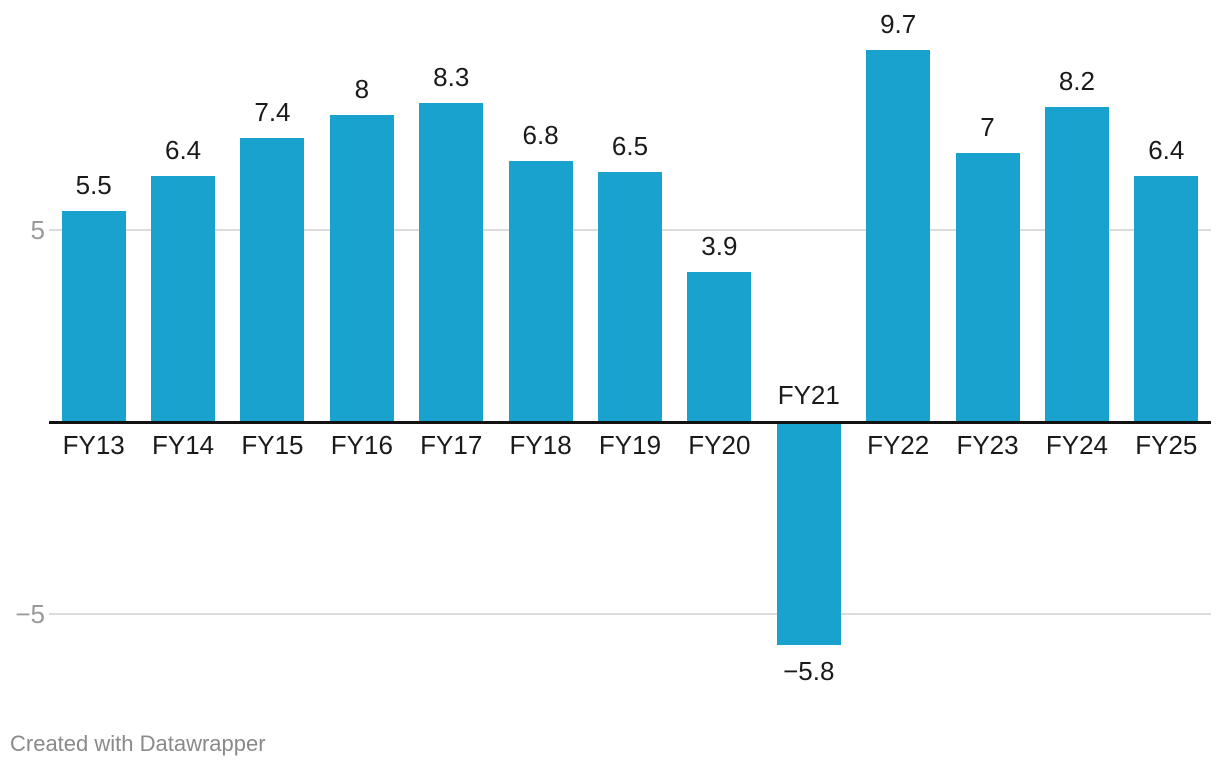  Describe the element at coordinates (630, 146) in the screenshot. I see `value-label: 6.5` at that location.